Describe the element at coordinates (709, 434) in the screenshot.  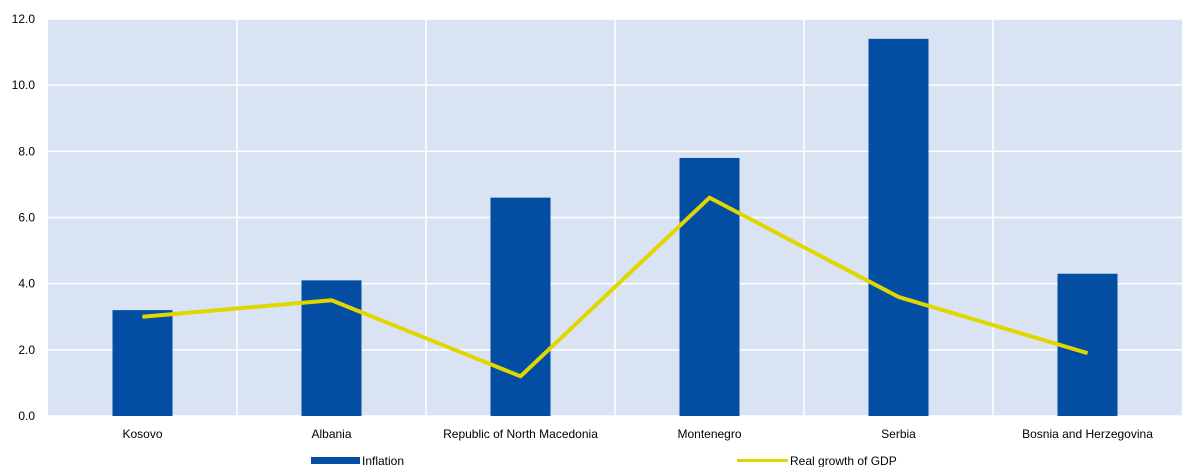
I see `x-tick-label: Montenegro` at that location.